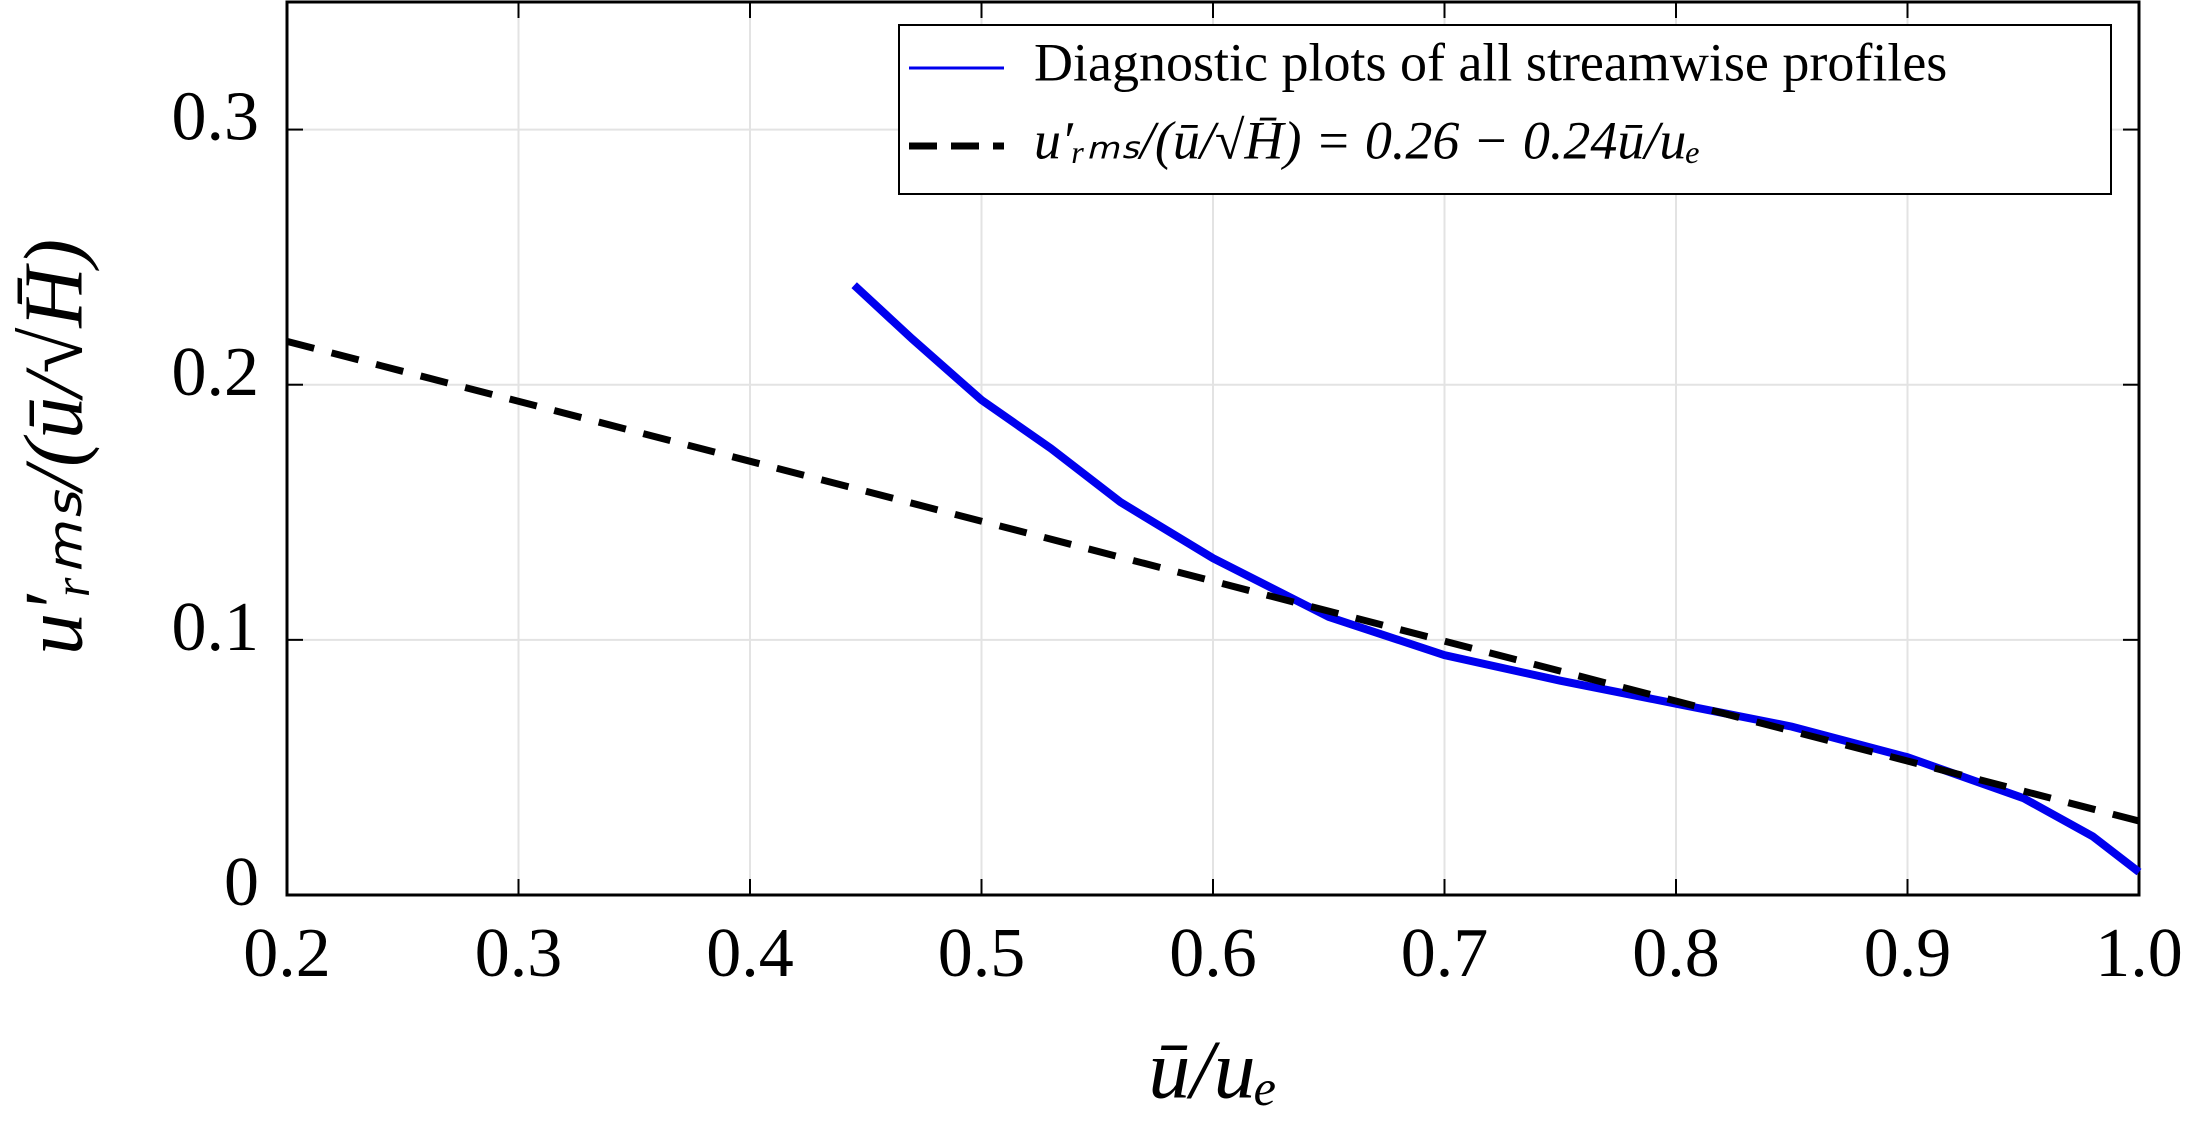 The width and height of the screenshot is (2192, 1126). Describe the element at coordinates (982, 953) in the screenshot. I see `x-tick-label: 0.5` at that location.